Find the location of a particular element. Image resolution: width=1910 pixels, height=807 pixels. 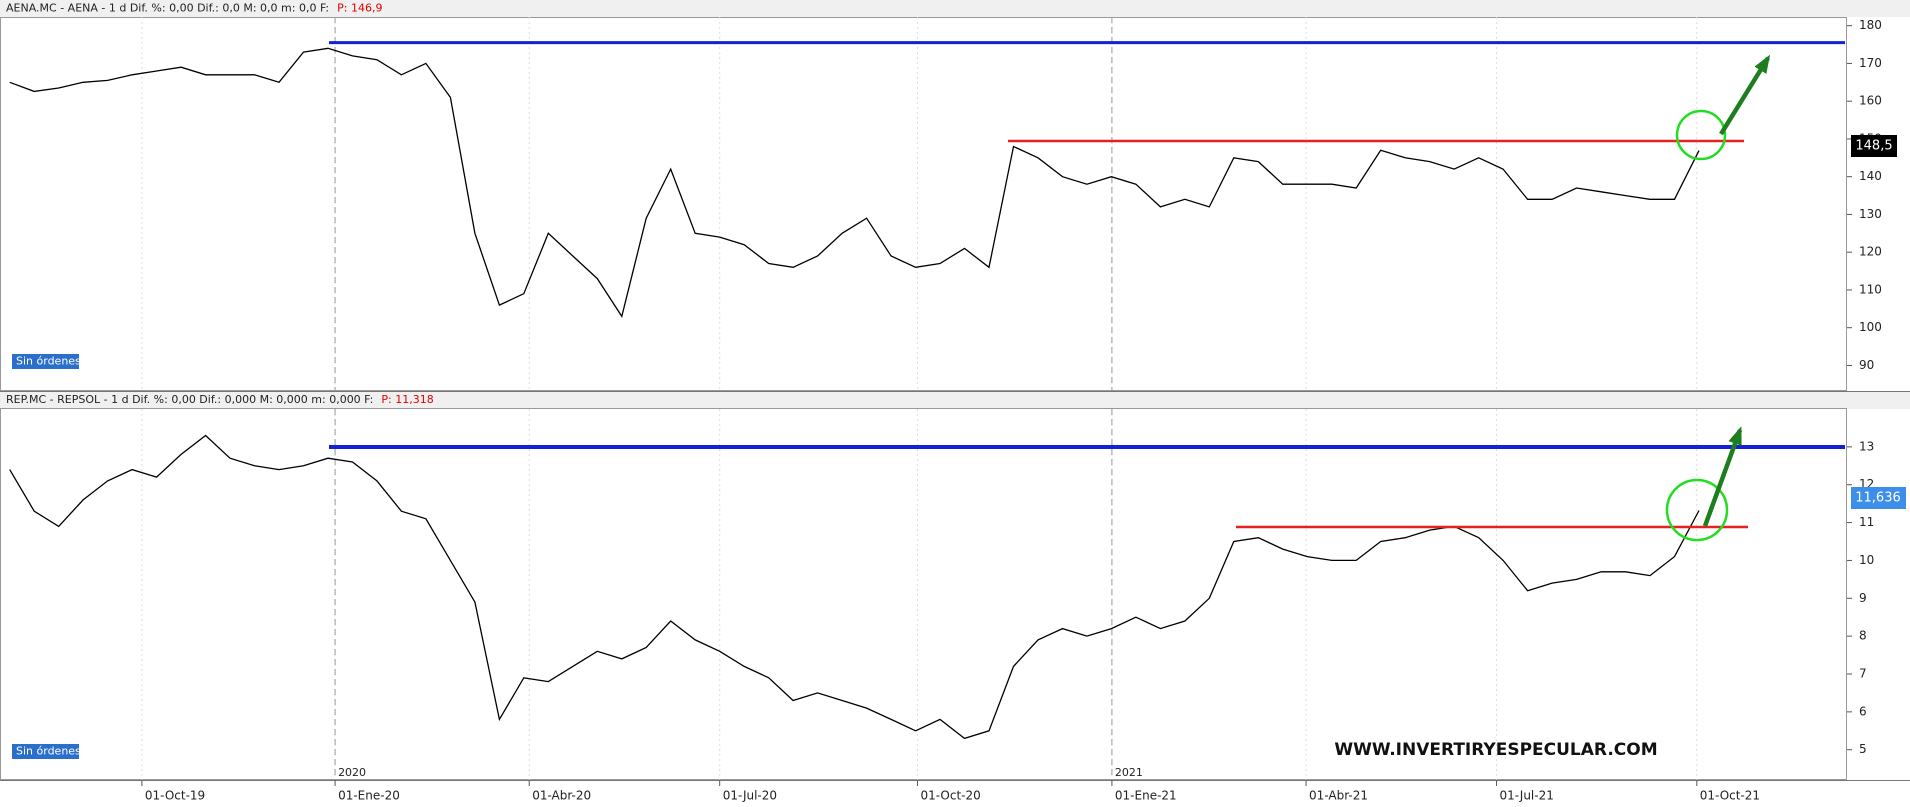

y-tick-label: 10 is located at coordinates (1866, 560).